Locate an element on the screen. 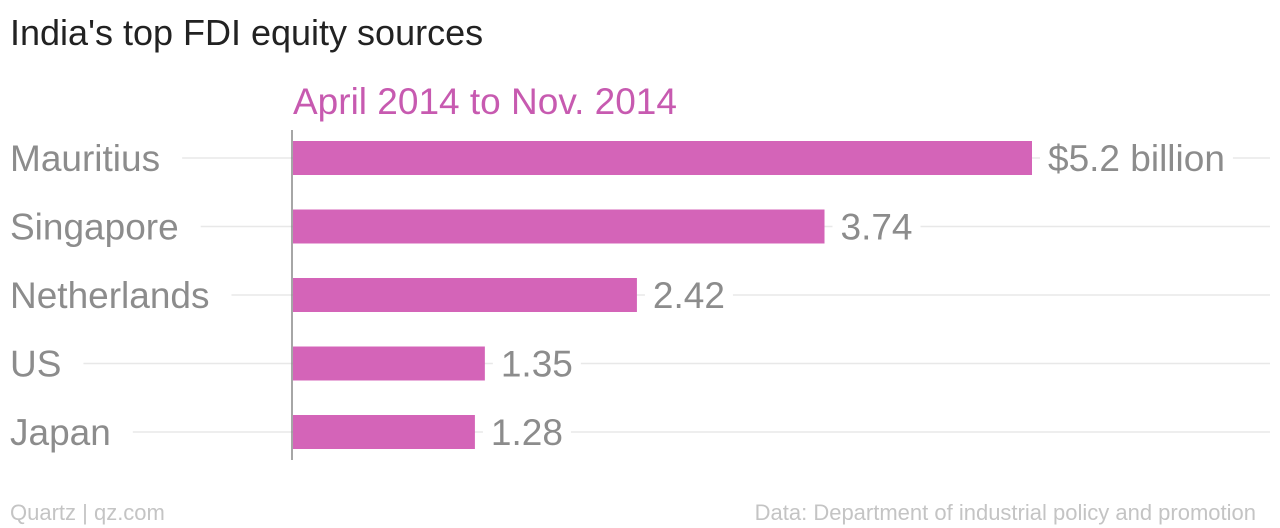  bar-japan is located at coordinates (384, 432).